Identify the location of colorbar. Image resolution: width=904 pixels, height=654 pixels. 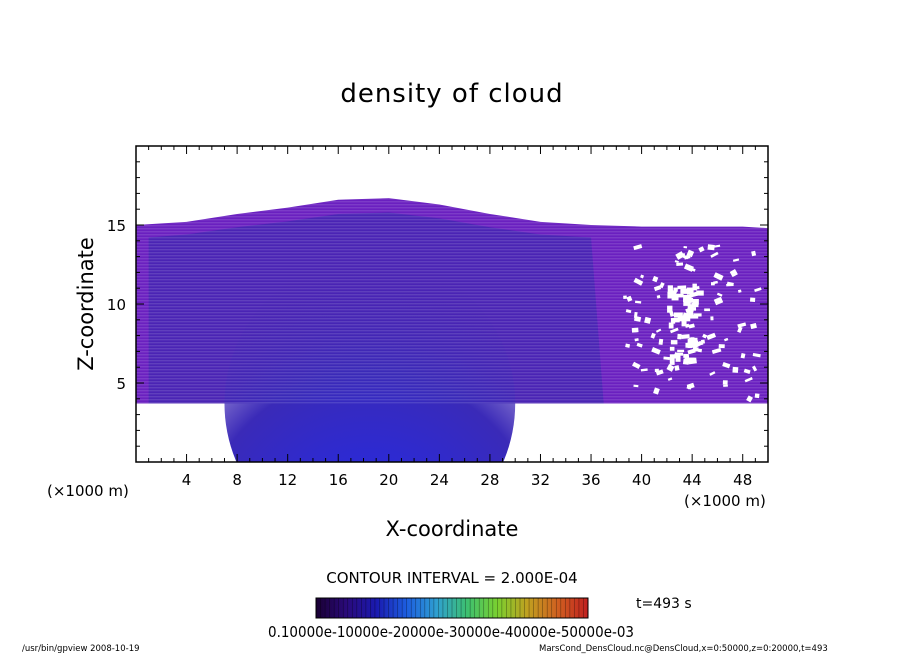
(452, 608).